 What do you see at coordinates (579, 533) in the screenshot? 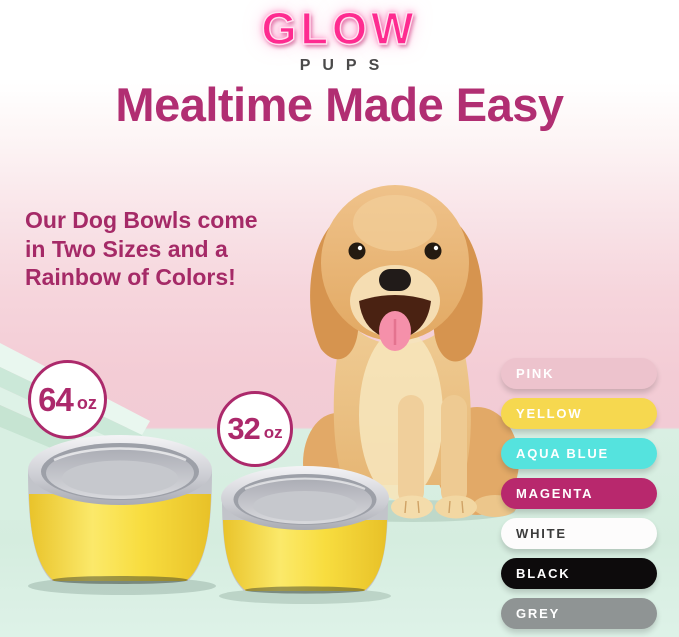
I see `color-swatch-white: WHITE` at bounding box center [579, 533].